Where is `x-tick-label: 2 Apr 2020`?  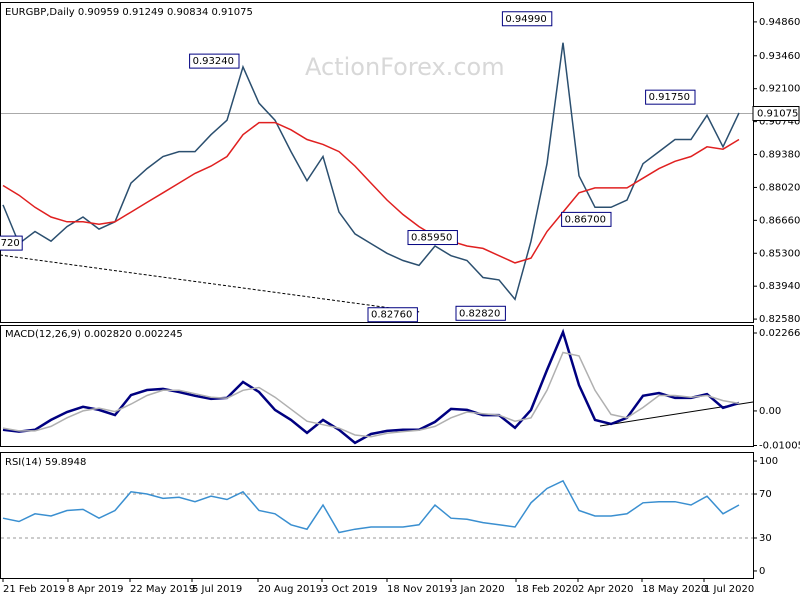
x-tick-label: 2 Apr 2020 is located at coordinates (605, 589).